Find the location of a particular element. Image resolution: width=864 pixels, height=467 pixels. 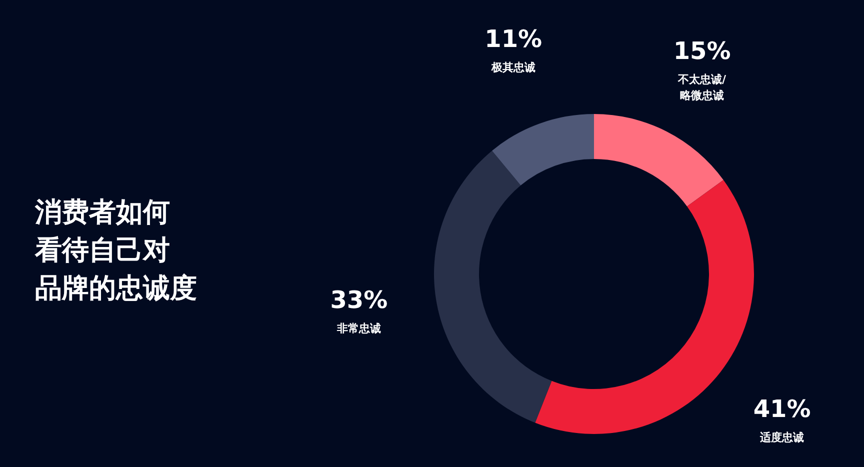

slice-label: 极其忠诚 is located at coordinates (513, 67).